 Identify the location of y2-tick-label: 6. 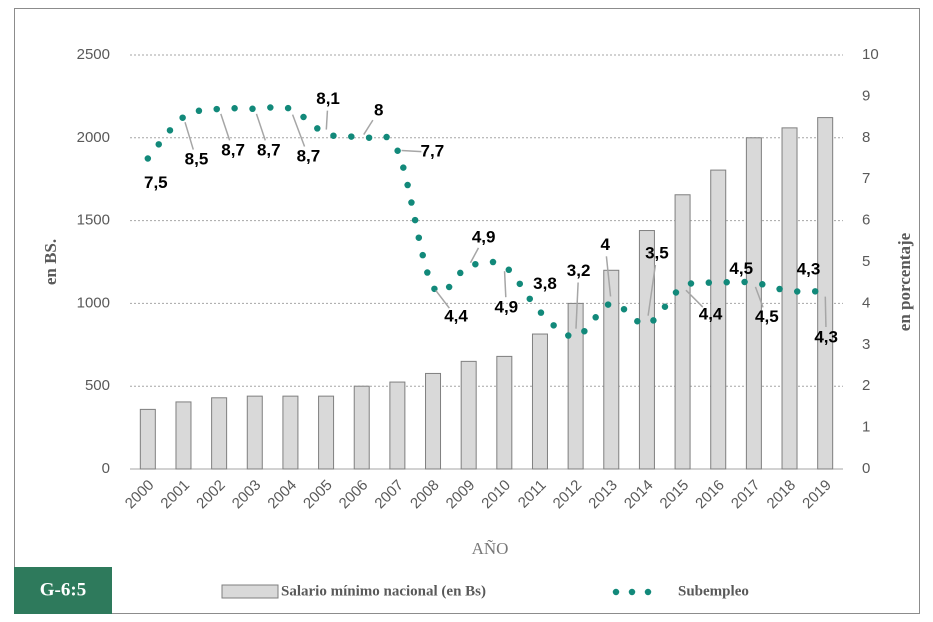
(866, 220).